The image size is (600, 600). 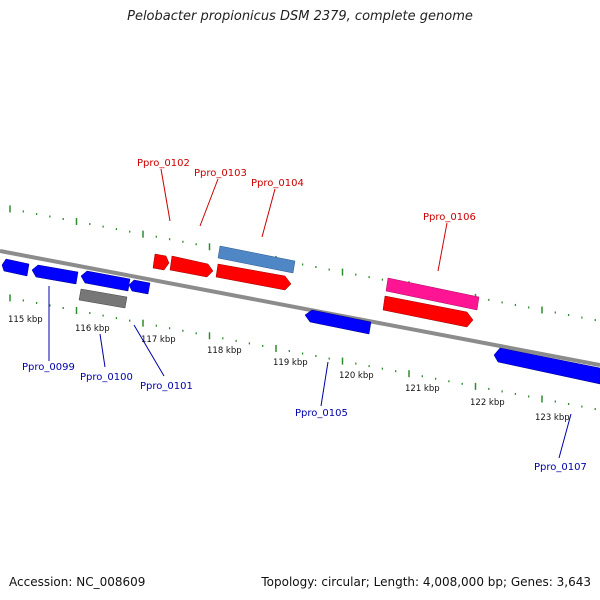 I want to click on gene-label-0106: Ppro_0106, so click(x=449, y=217).